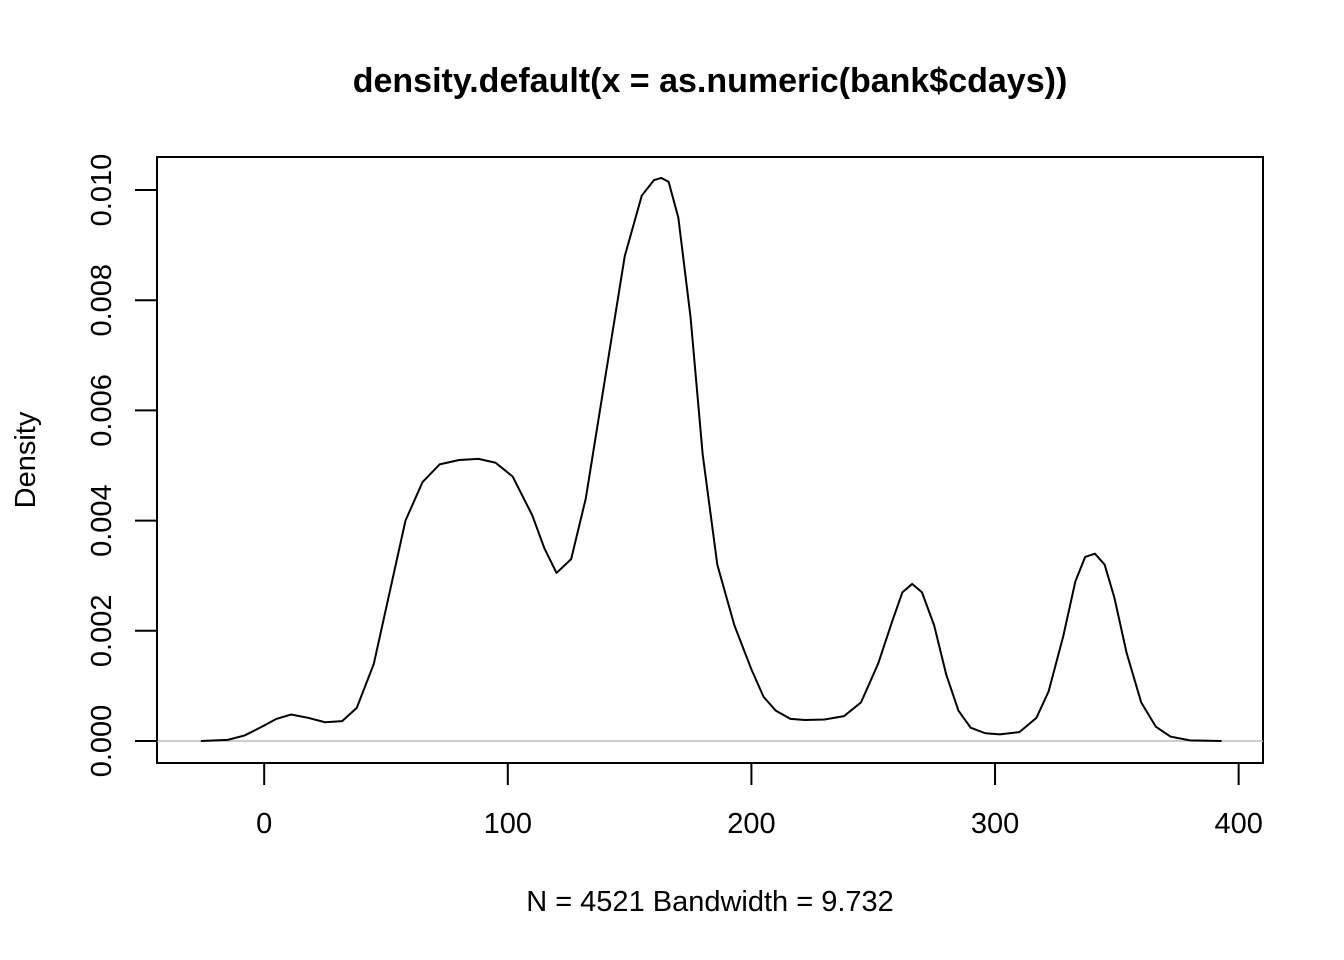 This screenshot has width=1344, height=960. I want to click on y-tick-label: 0.008, so click(102, 300).